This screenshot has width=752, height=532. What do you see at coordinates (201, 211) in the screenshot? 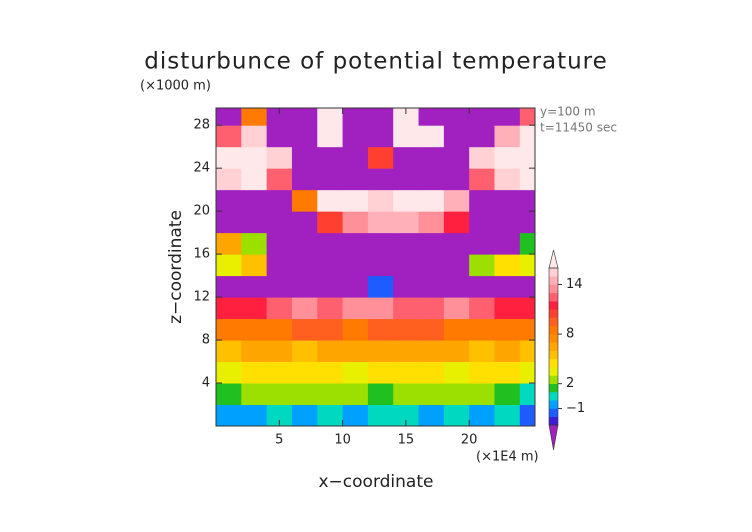
I see `y-tick-label: 20` at bounding box center [201, 211].